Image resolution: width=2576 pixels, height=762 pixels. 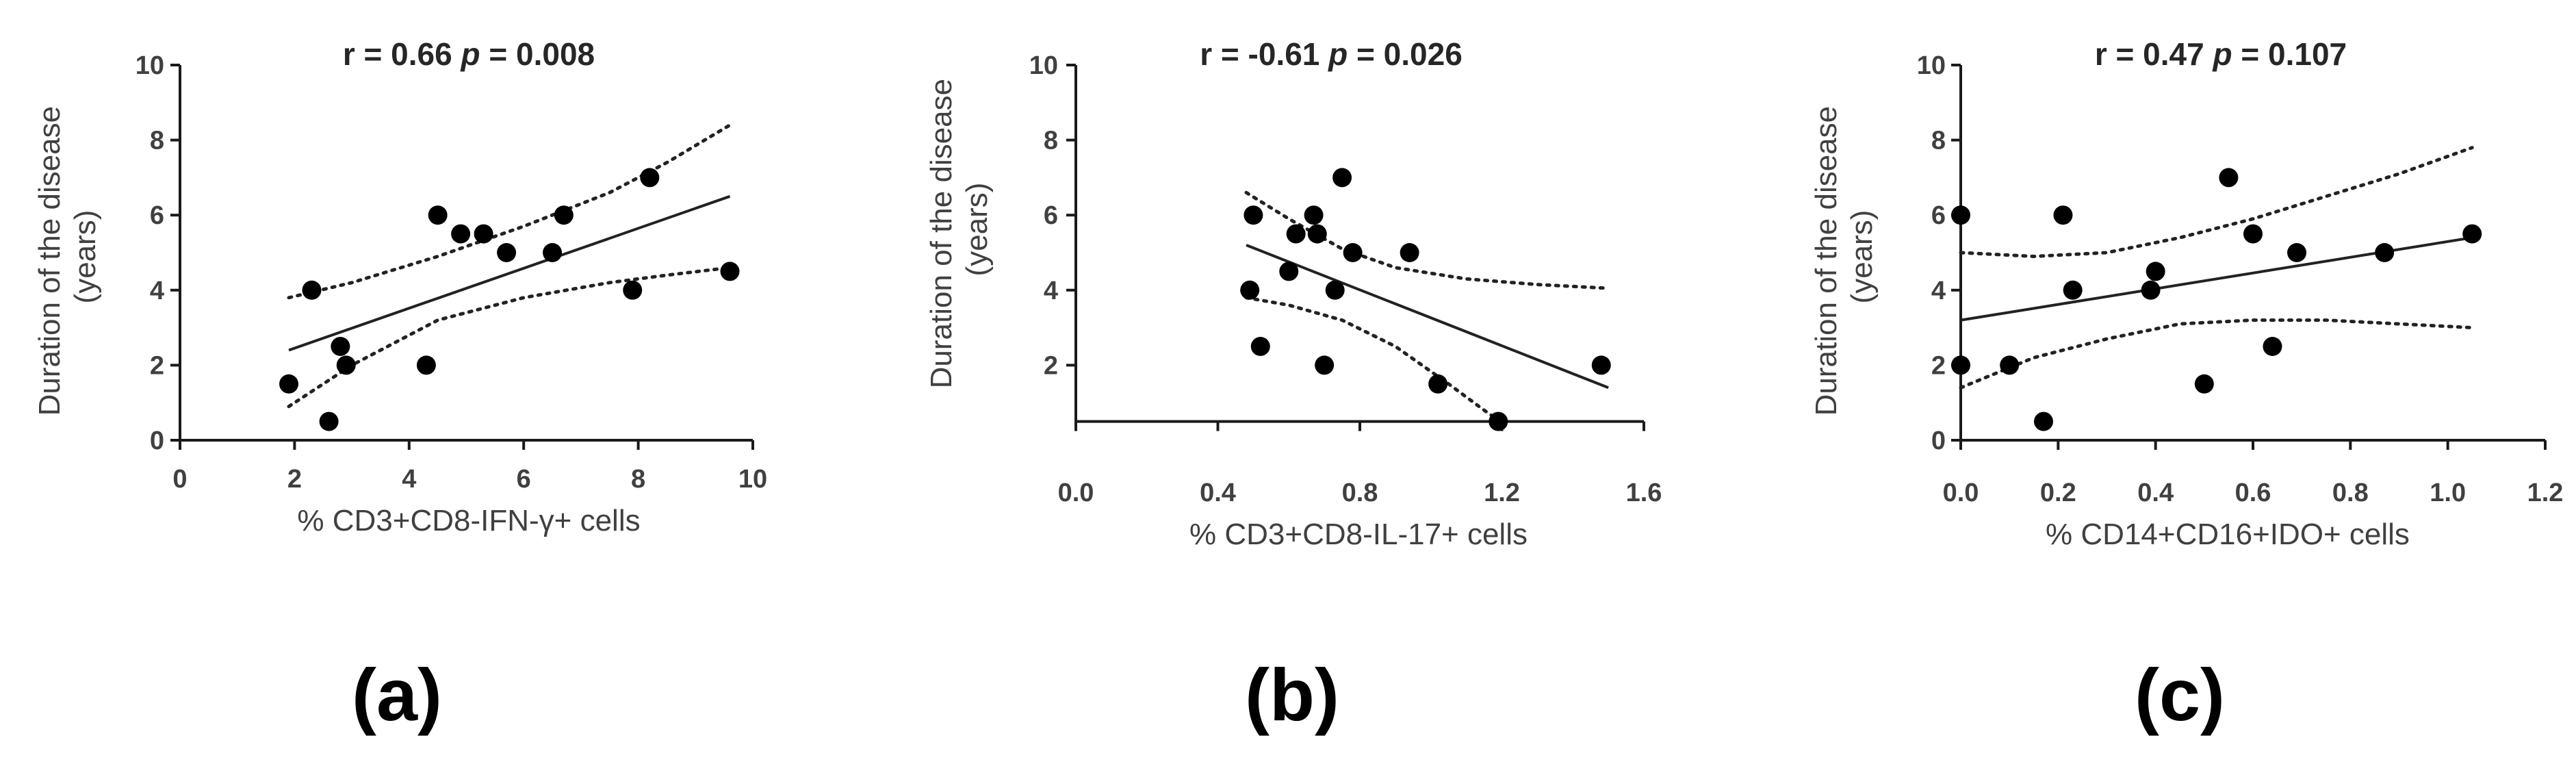 What do you see at coordinates (397, 695) in the screenshot?
I see `panel-a-letter: (a)` at bounding box center [397, 695].